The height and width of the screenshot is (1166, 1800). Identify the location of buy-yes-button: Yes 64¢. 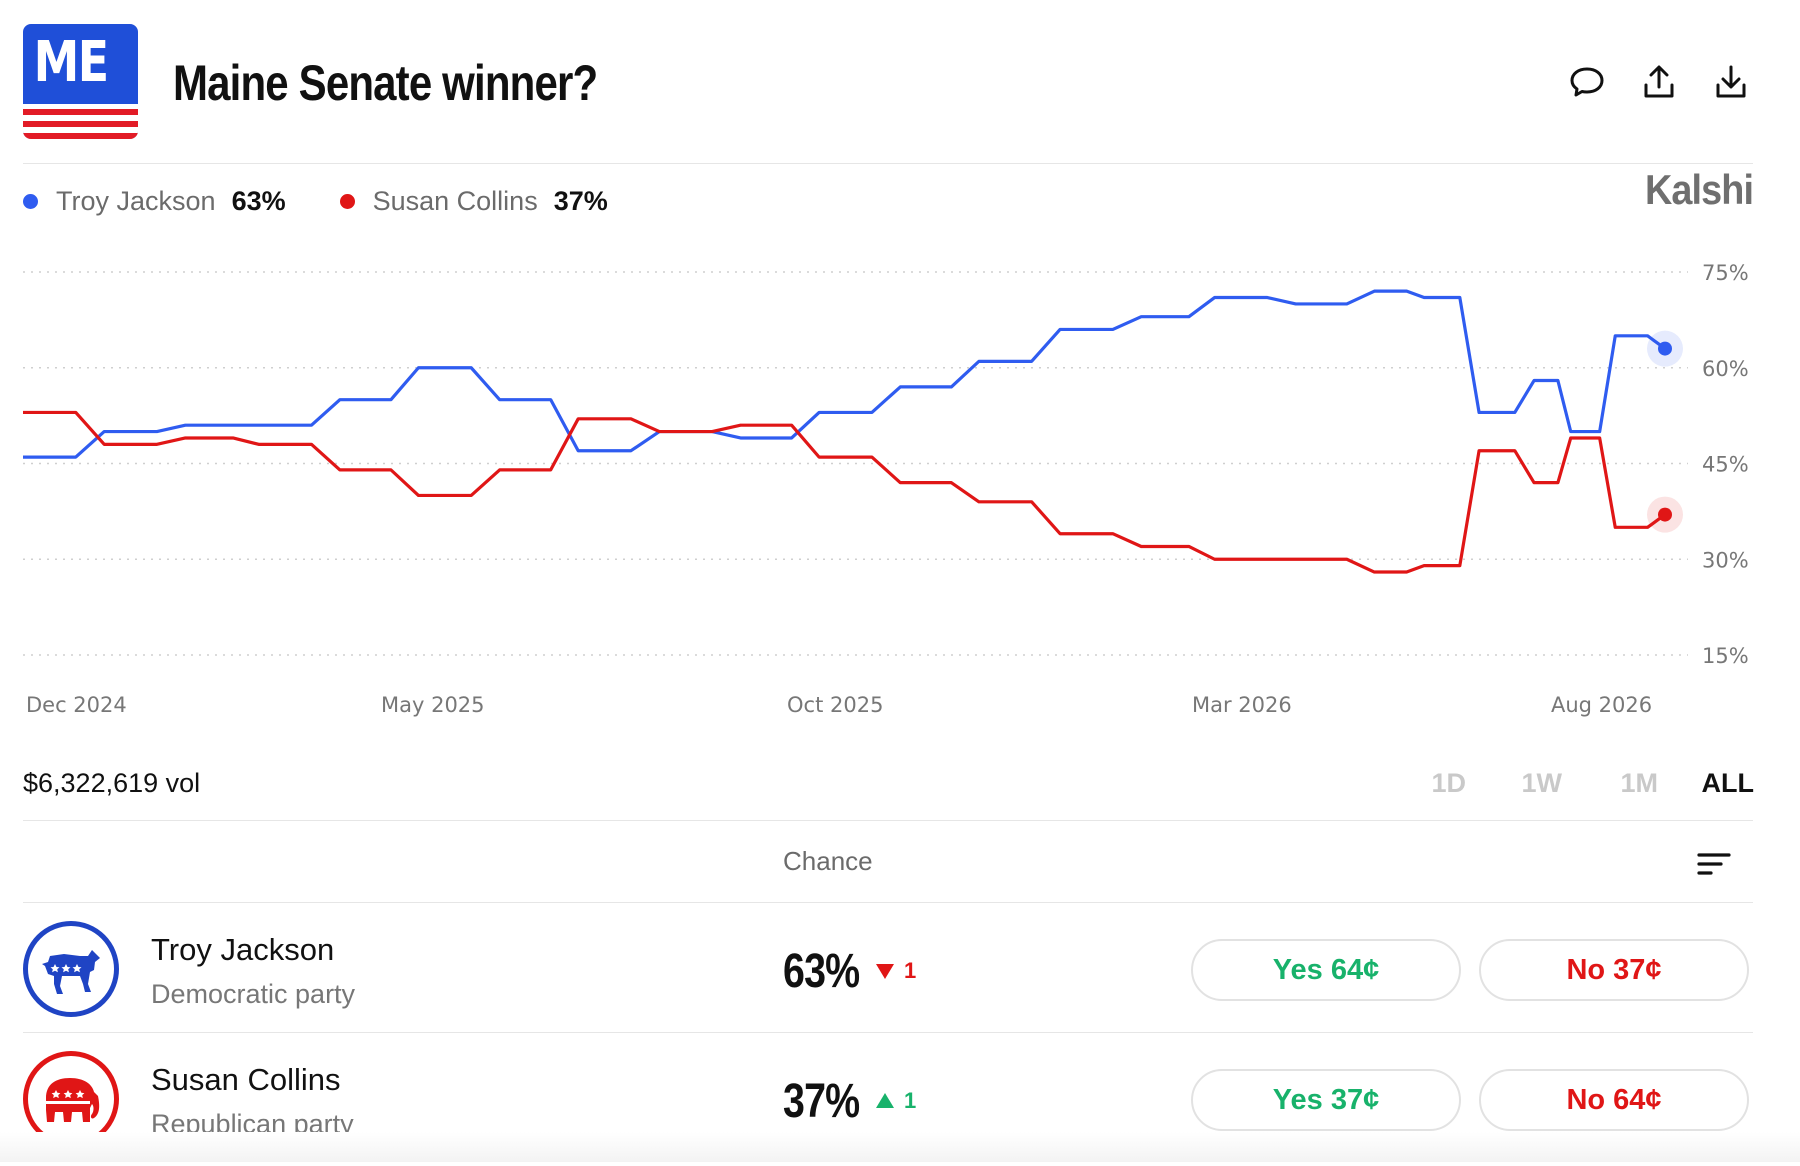
(1326, 970).